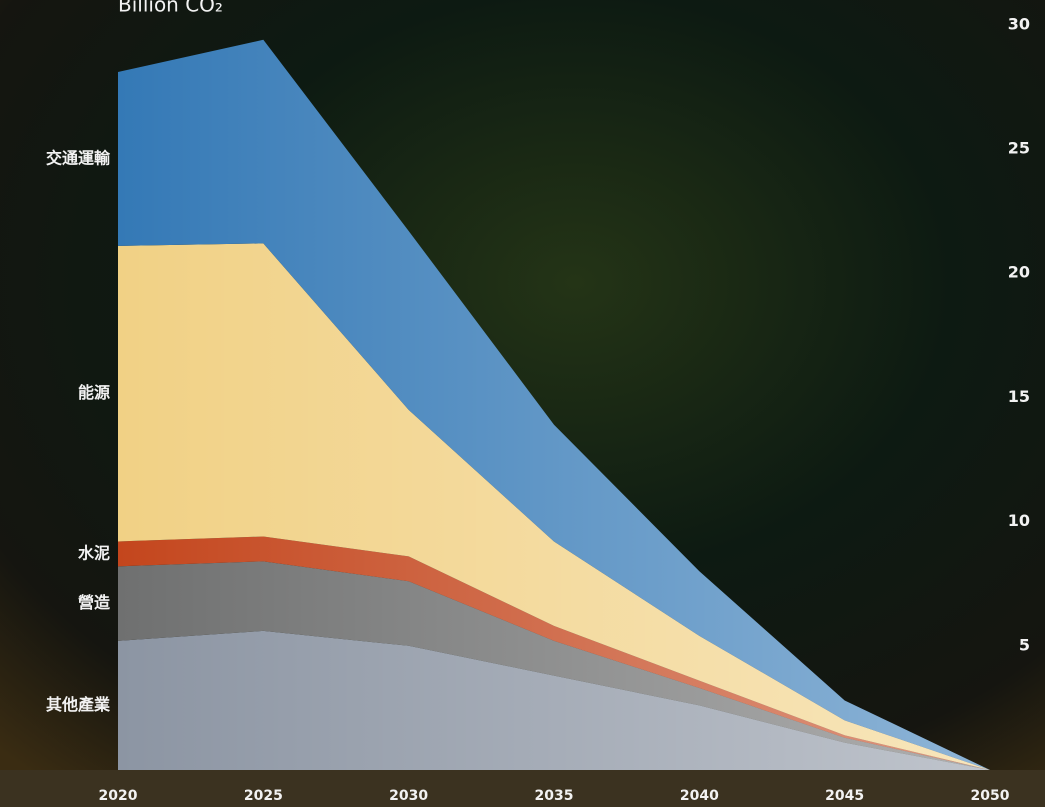 Image resolution: width=1045 pixels, height=807 pixels. What do you see at coordinates (699, 796) in the screenshot?
I see `x-tick-label: 2040` at bounding box center [699, 796].